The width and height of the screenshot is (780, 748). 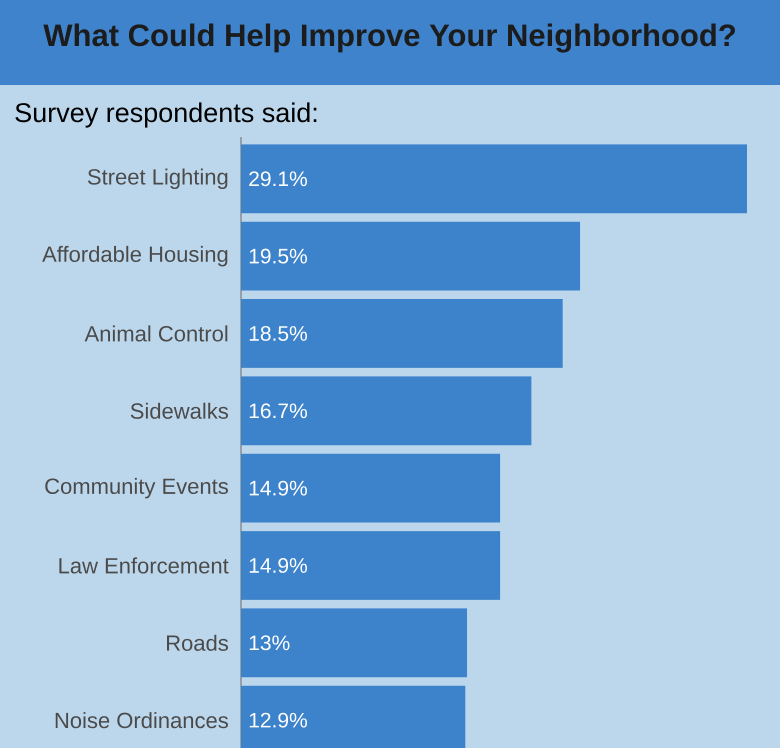 What do you see at coordinates (278, 410) in the screenshot?
I see `data-label: 16.7%` at bounding box center [278, 410].